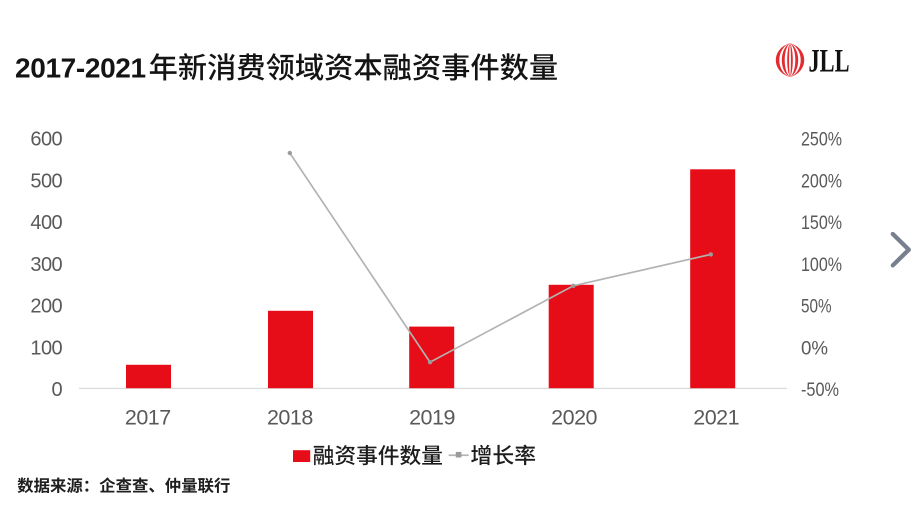 The image size is (920, 515). Describe the element at coordinates (46, 348) in the screenshot. I see `svg-text: 100` at that location.